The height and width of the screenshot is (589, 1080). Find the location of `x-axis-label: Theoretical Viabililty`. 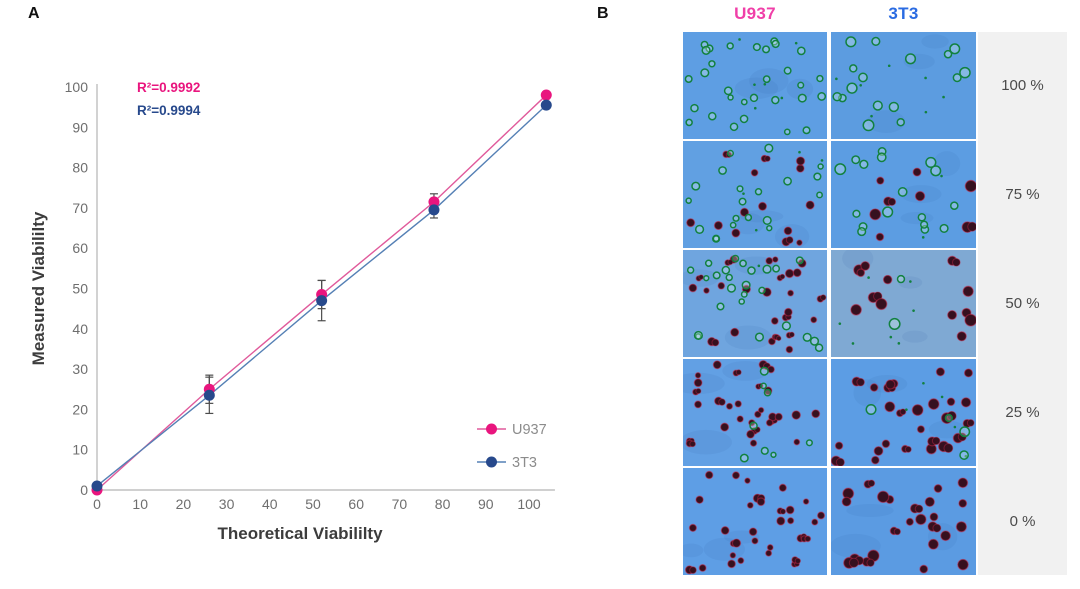

x-axis-label: Theoretical Viabililty is located at coordinates (301, 533).